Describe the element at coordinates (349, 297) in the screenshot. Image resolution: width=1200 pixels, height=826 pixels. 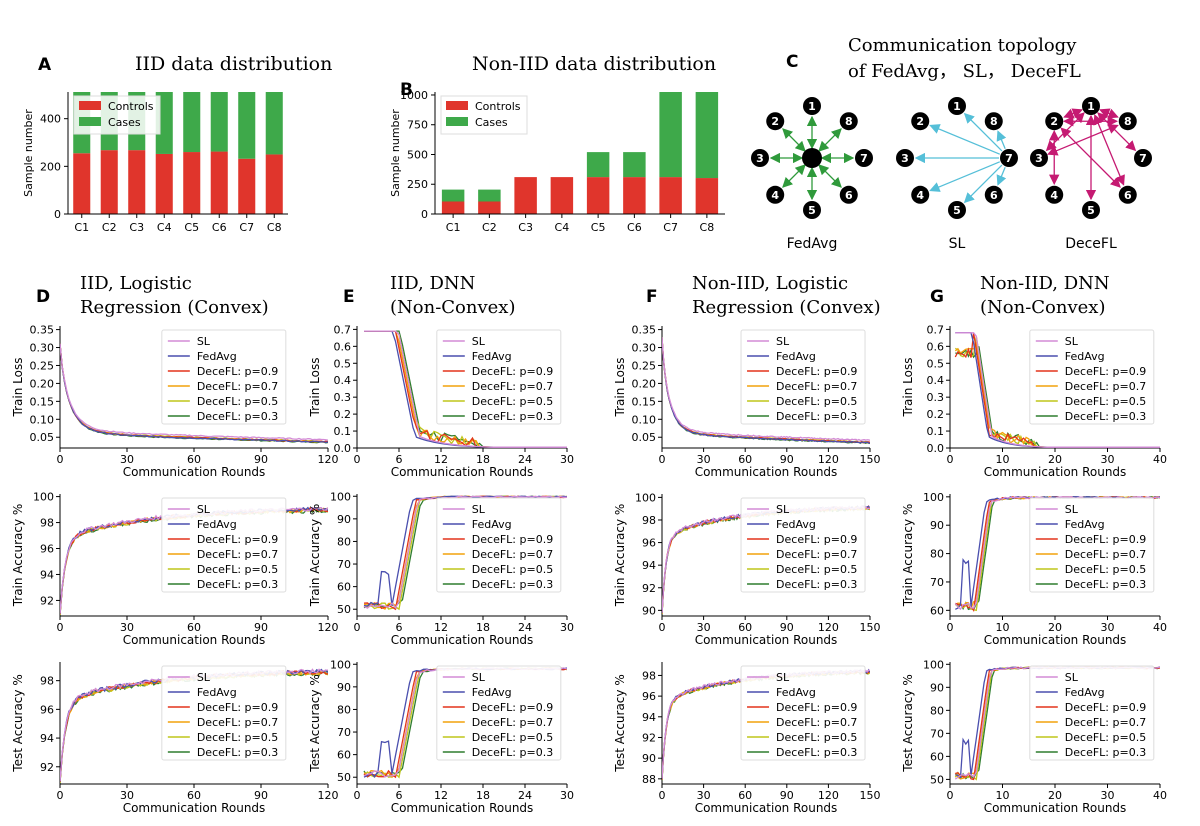
I see `panel-e-letter: E` at that location.